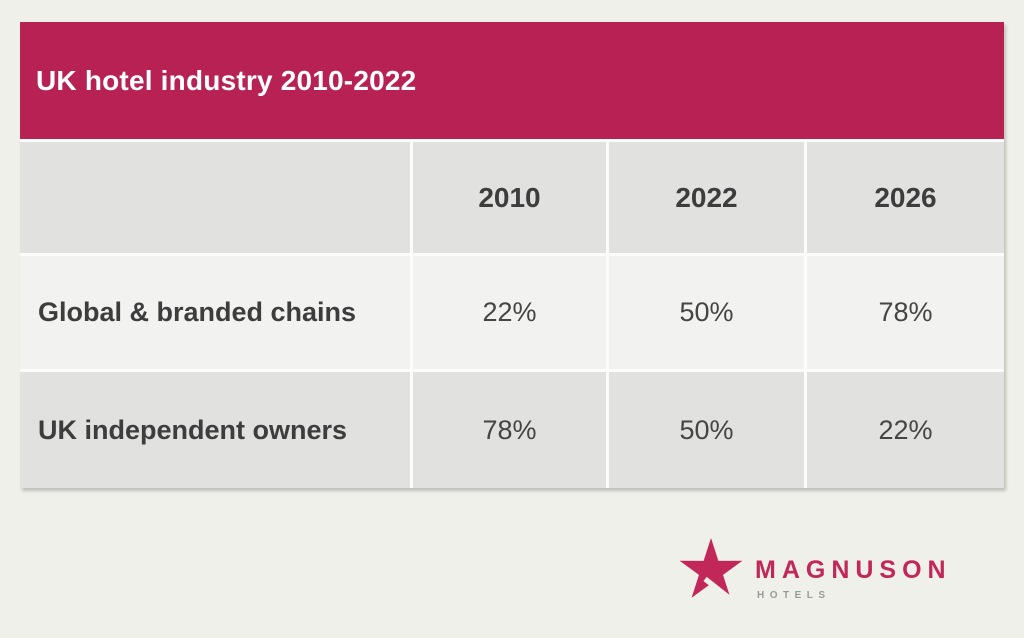  Describe the element at coordinates (905, 197) in the screenshot. I see `column-header-2026: 2026` at that location.